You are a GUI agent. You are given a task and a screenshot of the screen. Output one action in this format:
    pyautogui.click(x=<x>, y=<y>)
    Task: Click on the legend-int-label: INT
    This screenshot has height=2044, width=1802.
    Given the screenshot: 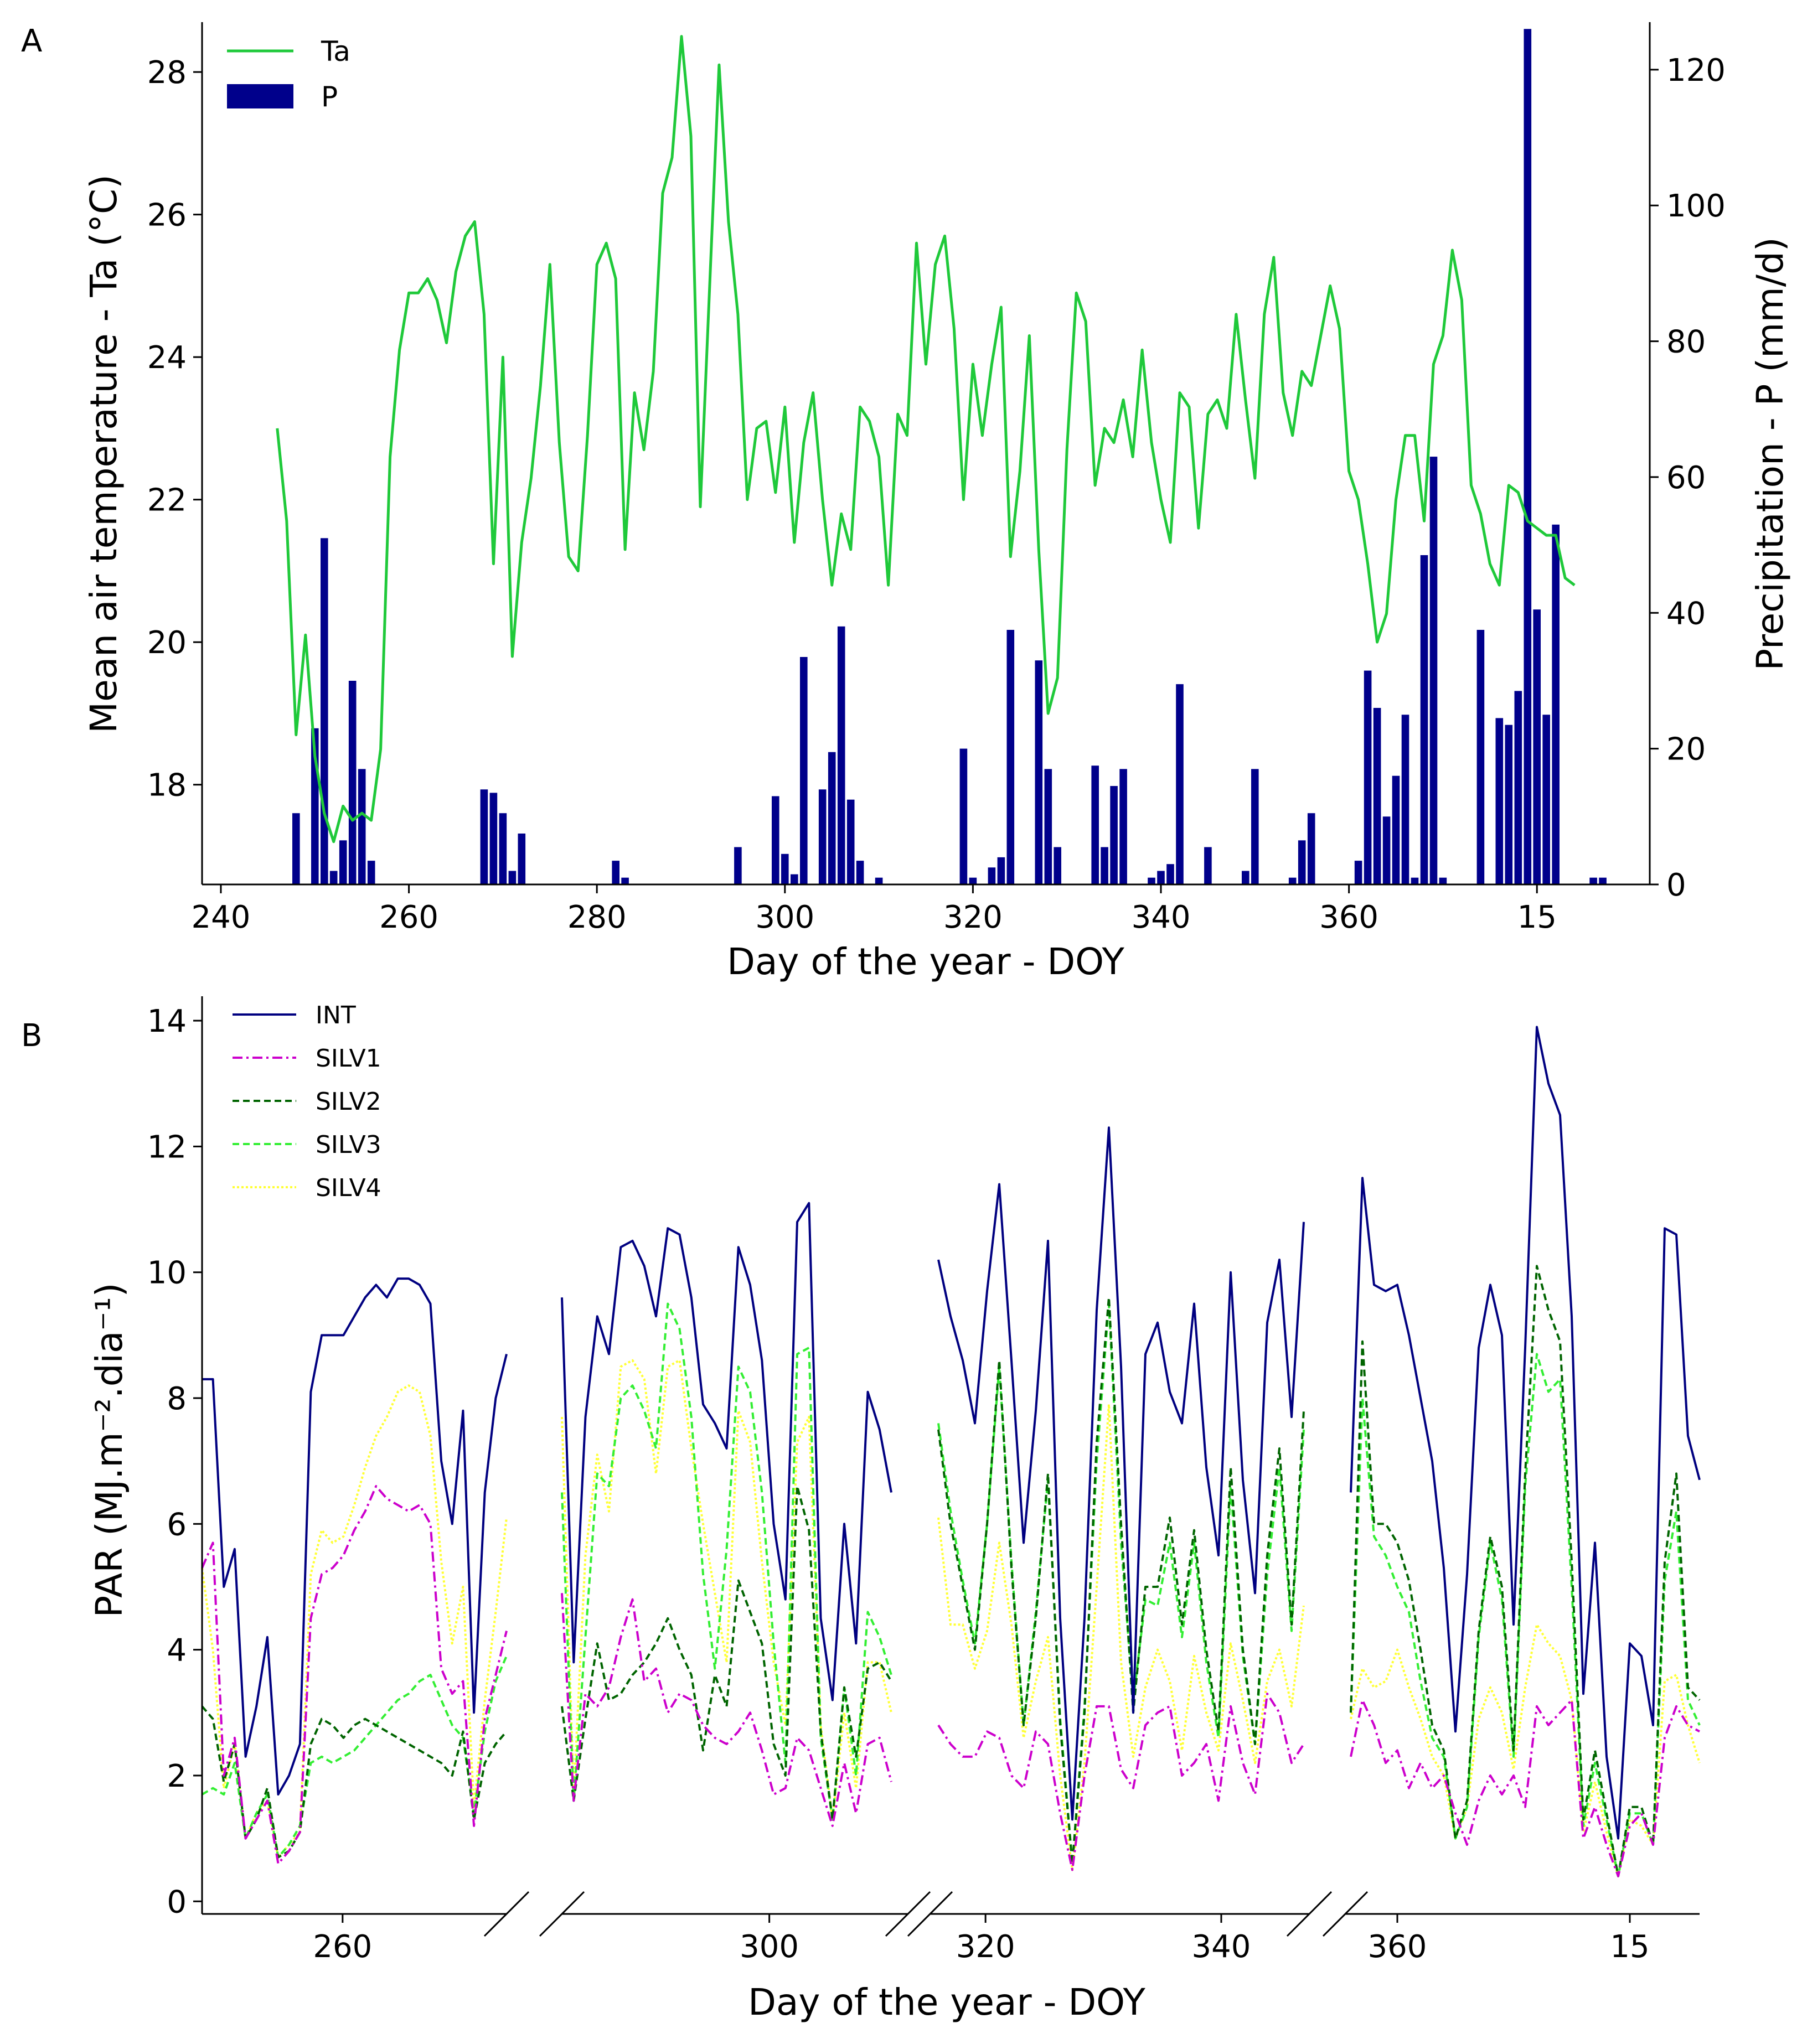 What is the action you would take?
    pyautogui.click(x=336, y=1015)
    